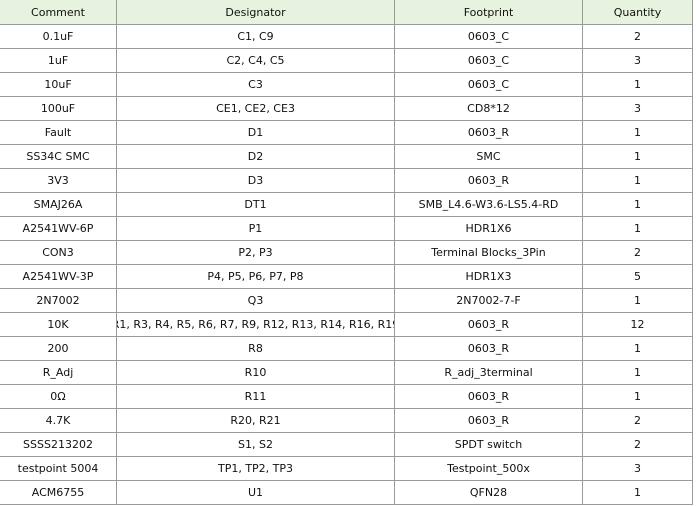 The width and height of the screenshot is (696, 506). What do you see at coordinates (256, 421) in the screenshot?
I see `cell: R20, R21` at bounding box center [256, 421].